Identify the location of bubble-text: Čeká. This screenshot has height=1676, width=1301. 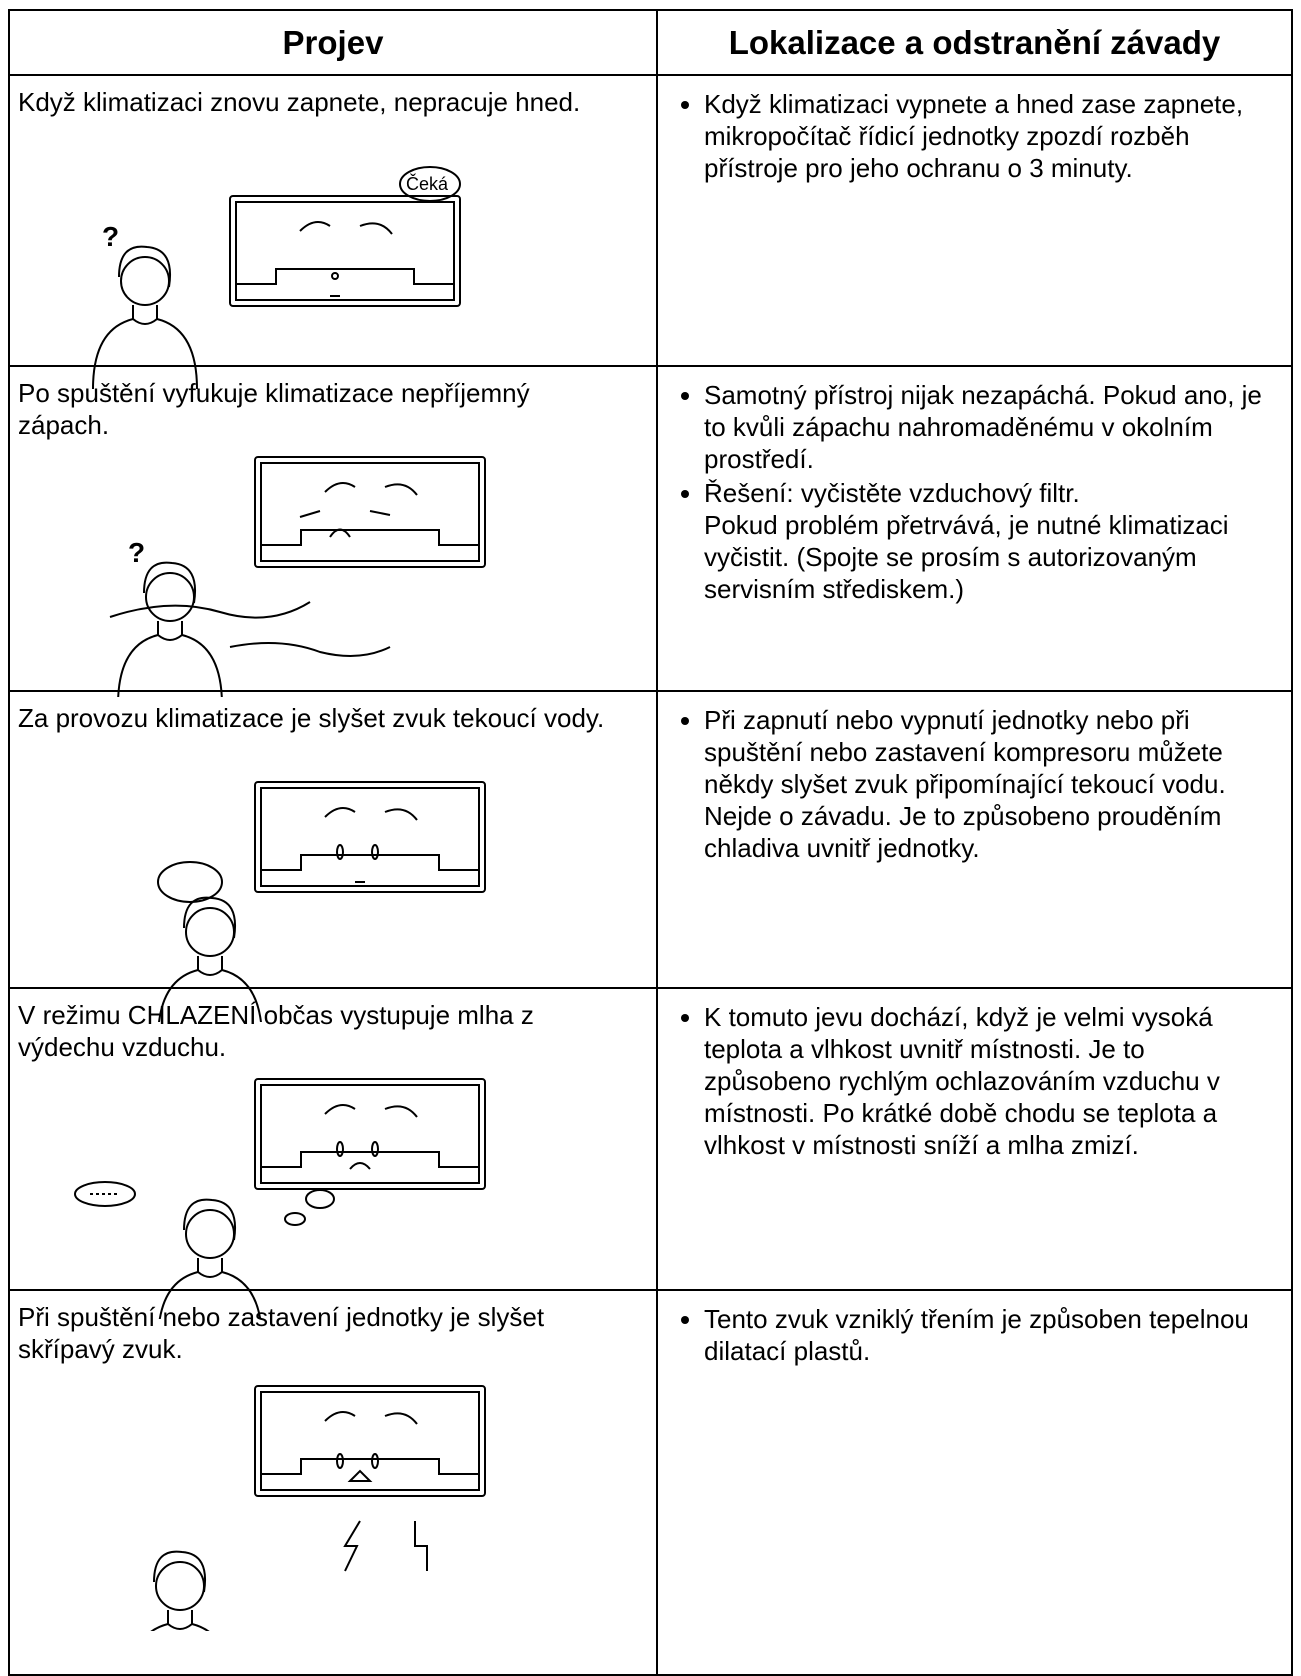
(427, 183).